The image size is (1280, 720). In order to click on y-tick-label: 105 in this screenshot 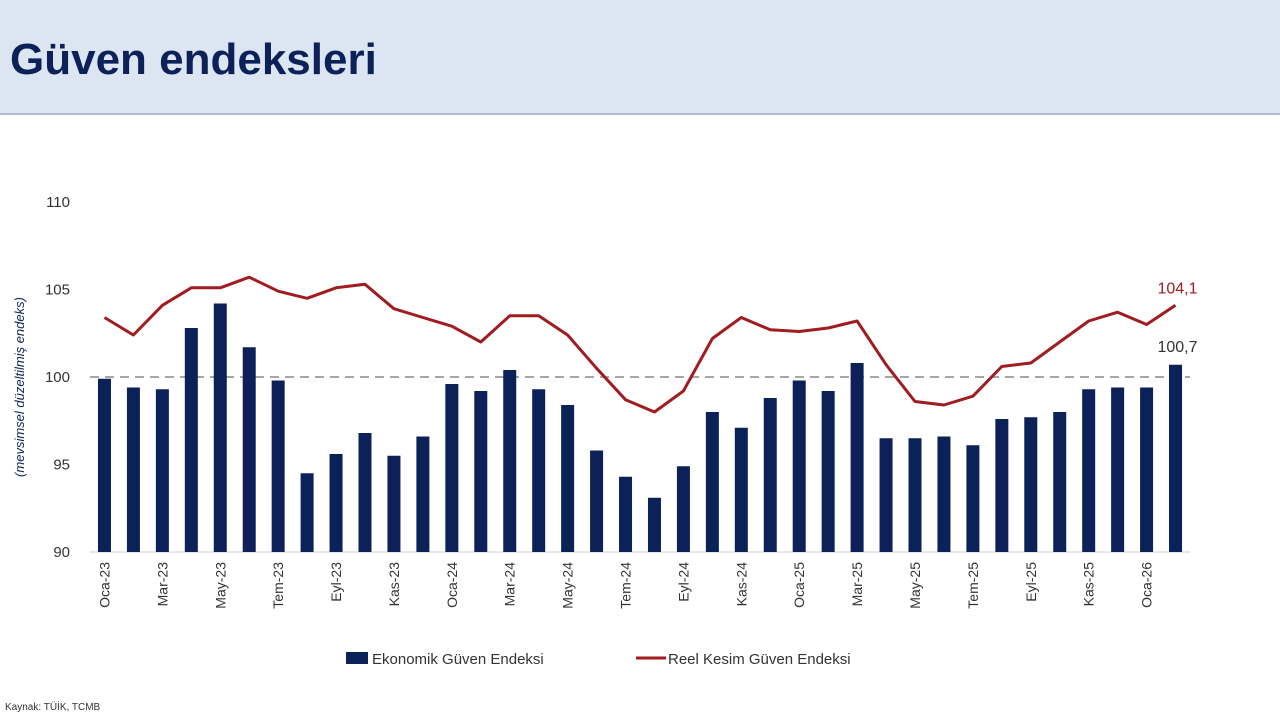, I will do `click(57, 290)`.